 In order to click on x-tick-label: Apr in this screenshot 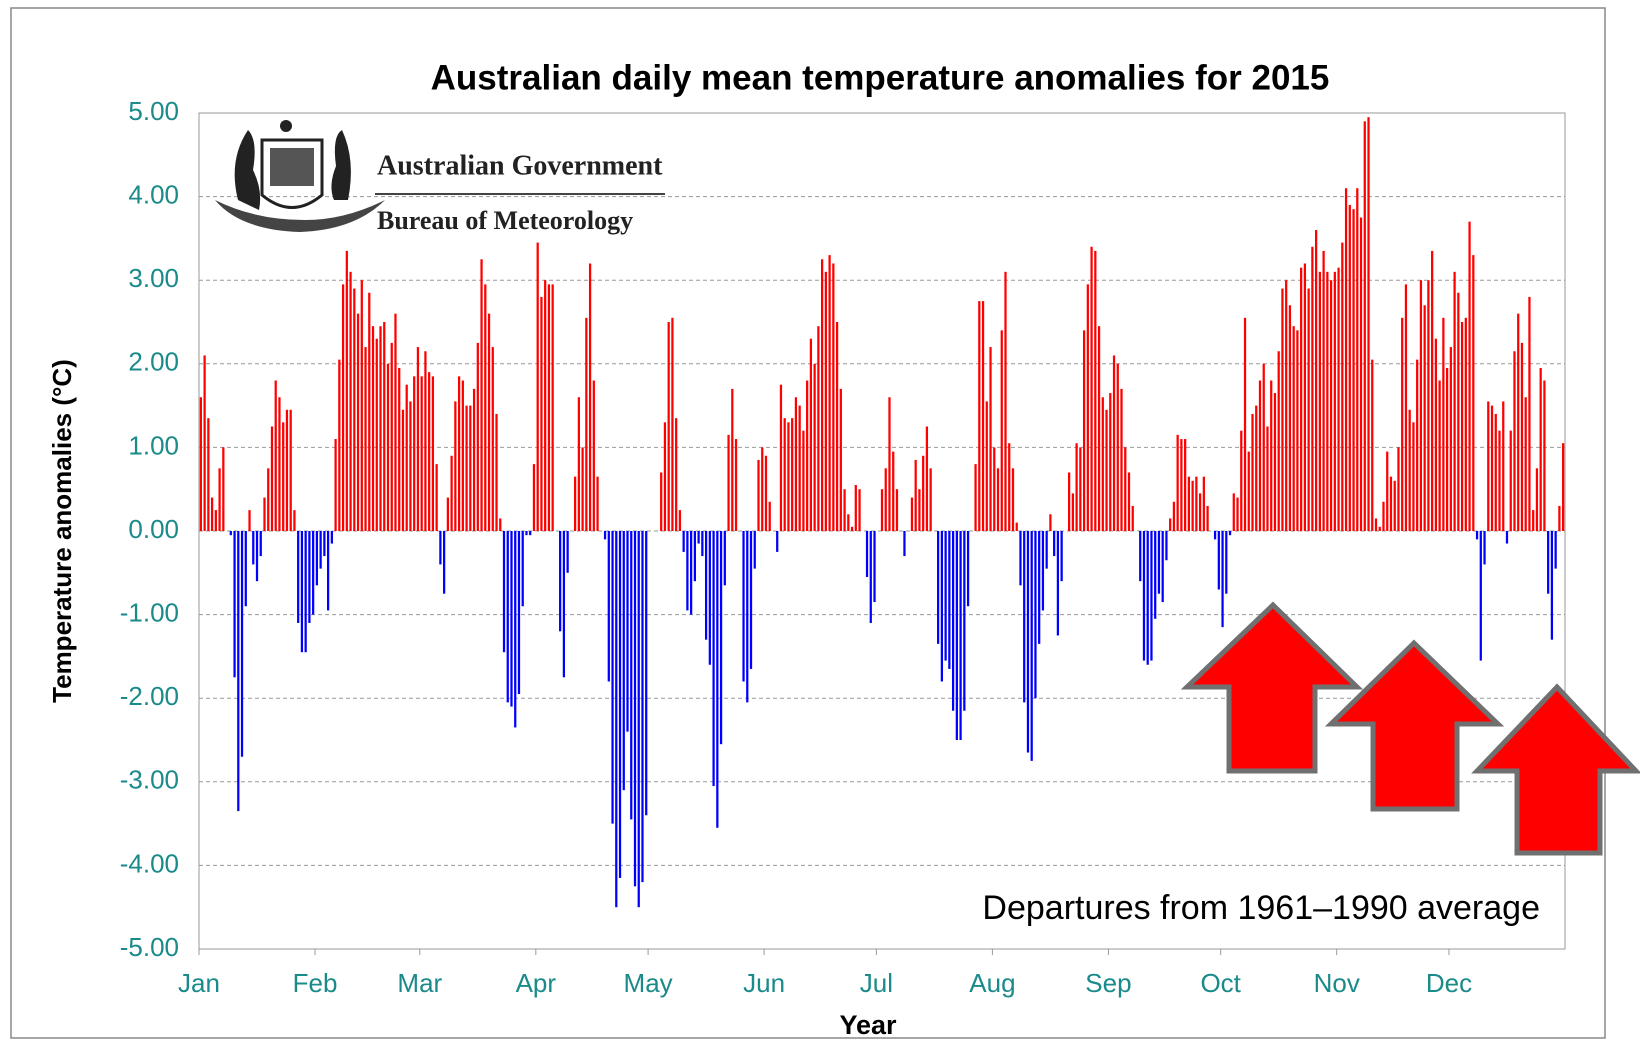, I will do `click(536, 983)`.